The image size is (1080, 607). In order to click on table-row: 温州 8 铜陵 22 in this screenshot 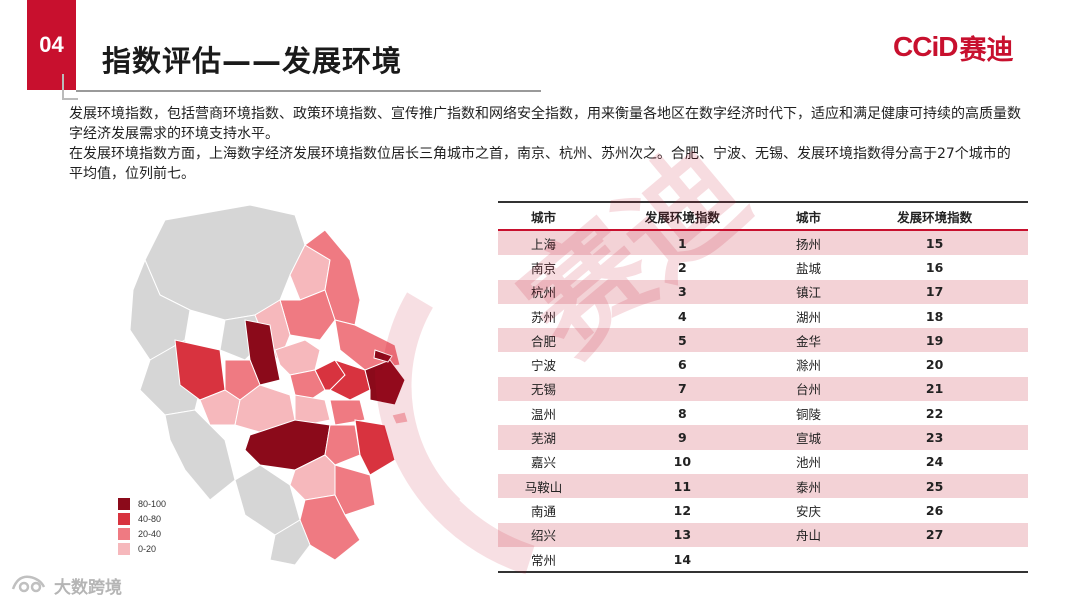, I will do `click(763, 413)`.